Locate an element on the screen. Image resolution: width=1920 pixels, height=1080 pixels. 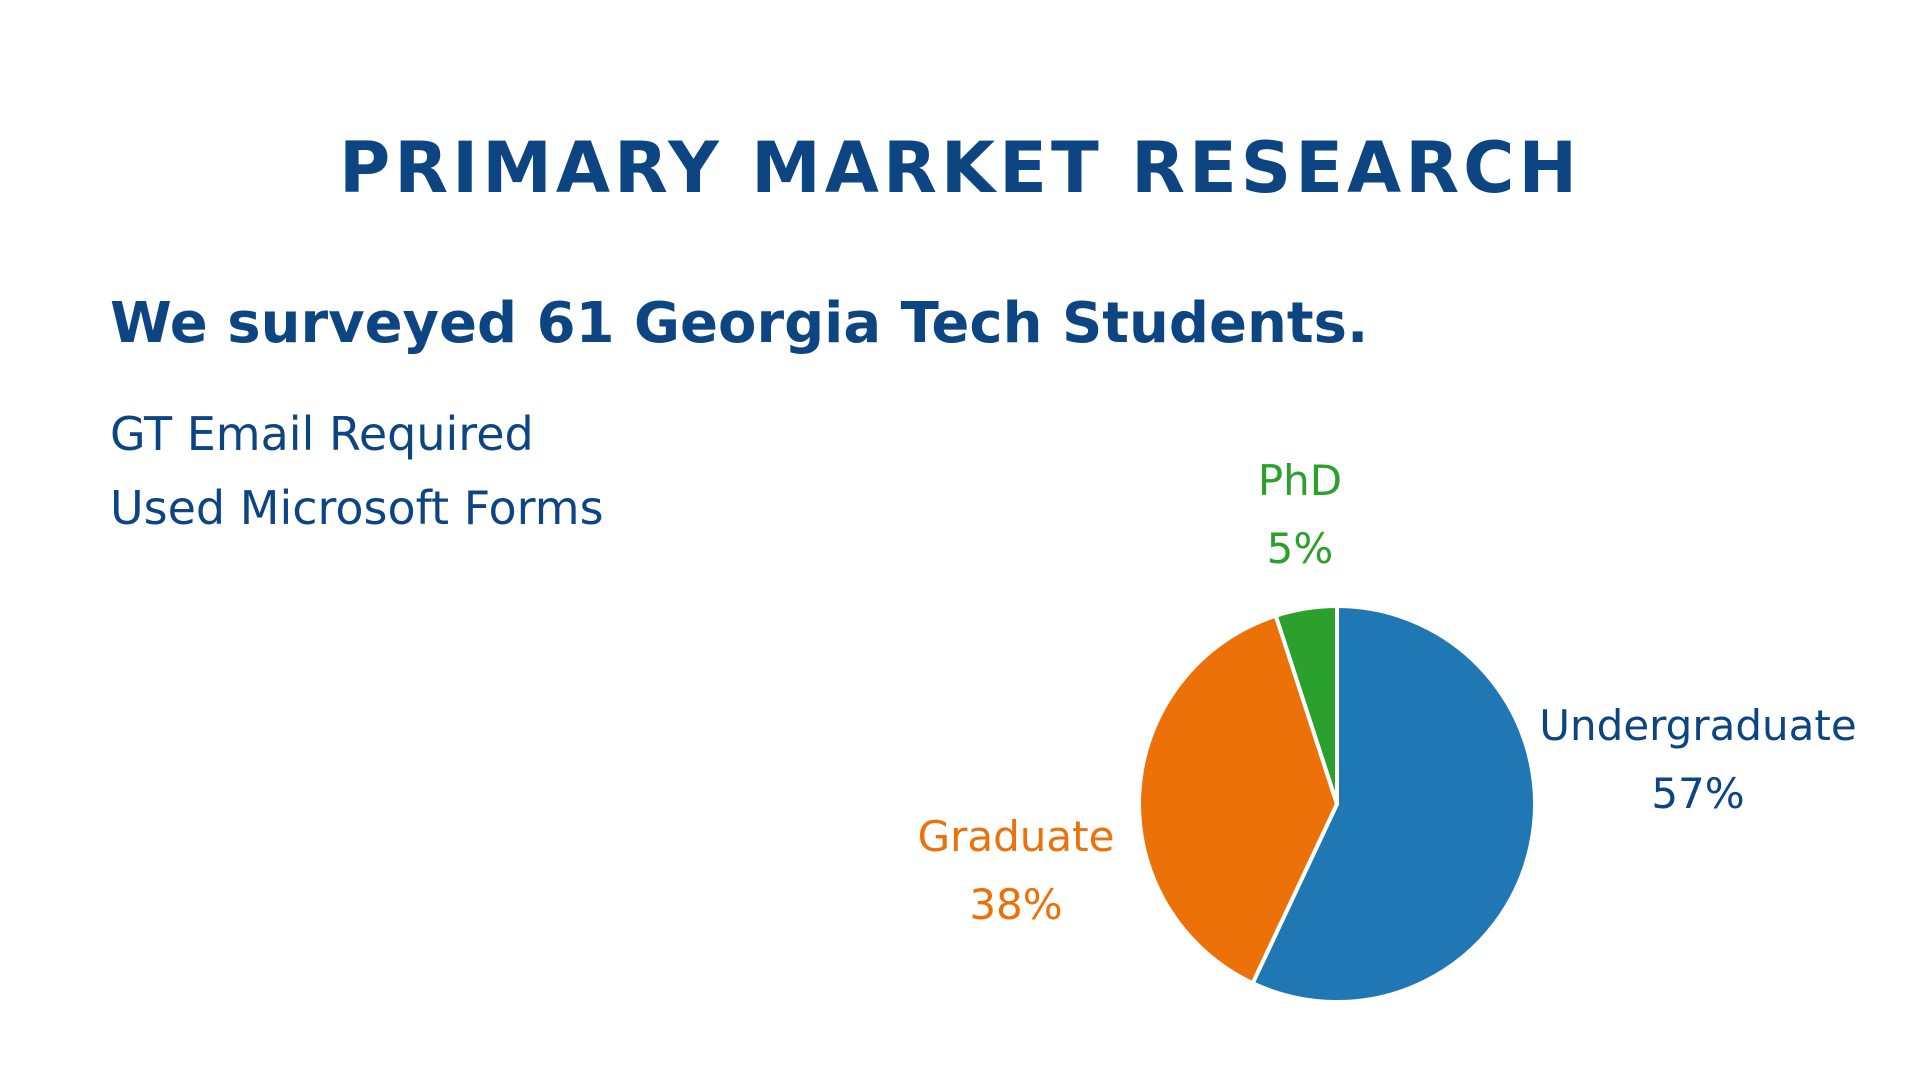
slice-label: Graduate is located at coordinates (1016, 836).